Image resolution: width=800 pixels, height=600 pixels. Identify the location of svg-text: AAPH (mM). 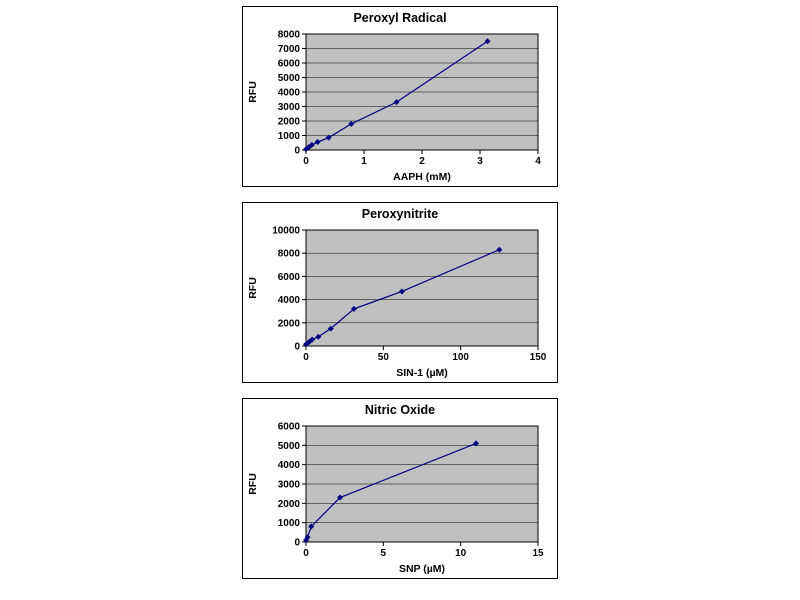
(422, 177).